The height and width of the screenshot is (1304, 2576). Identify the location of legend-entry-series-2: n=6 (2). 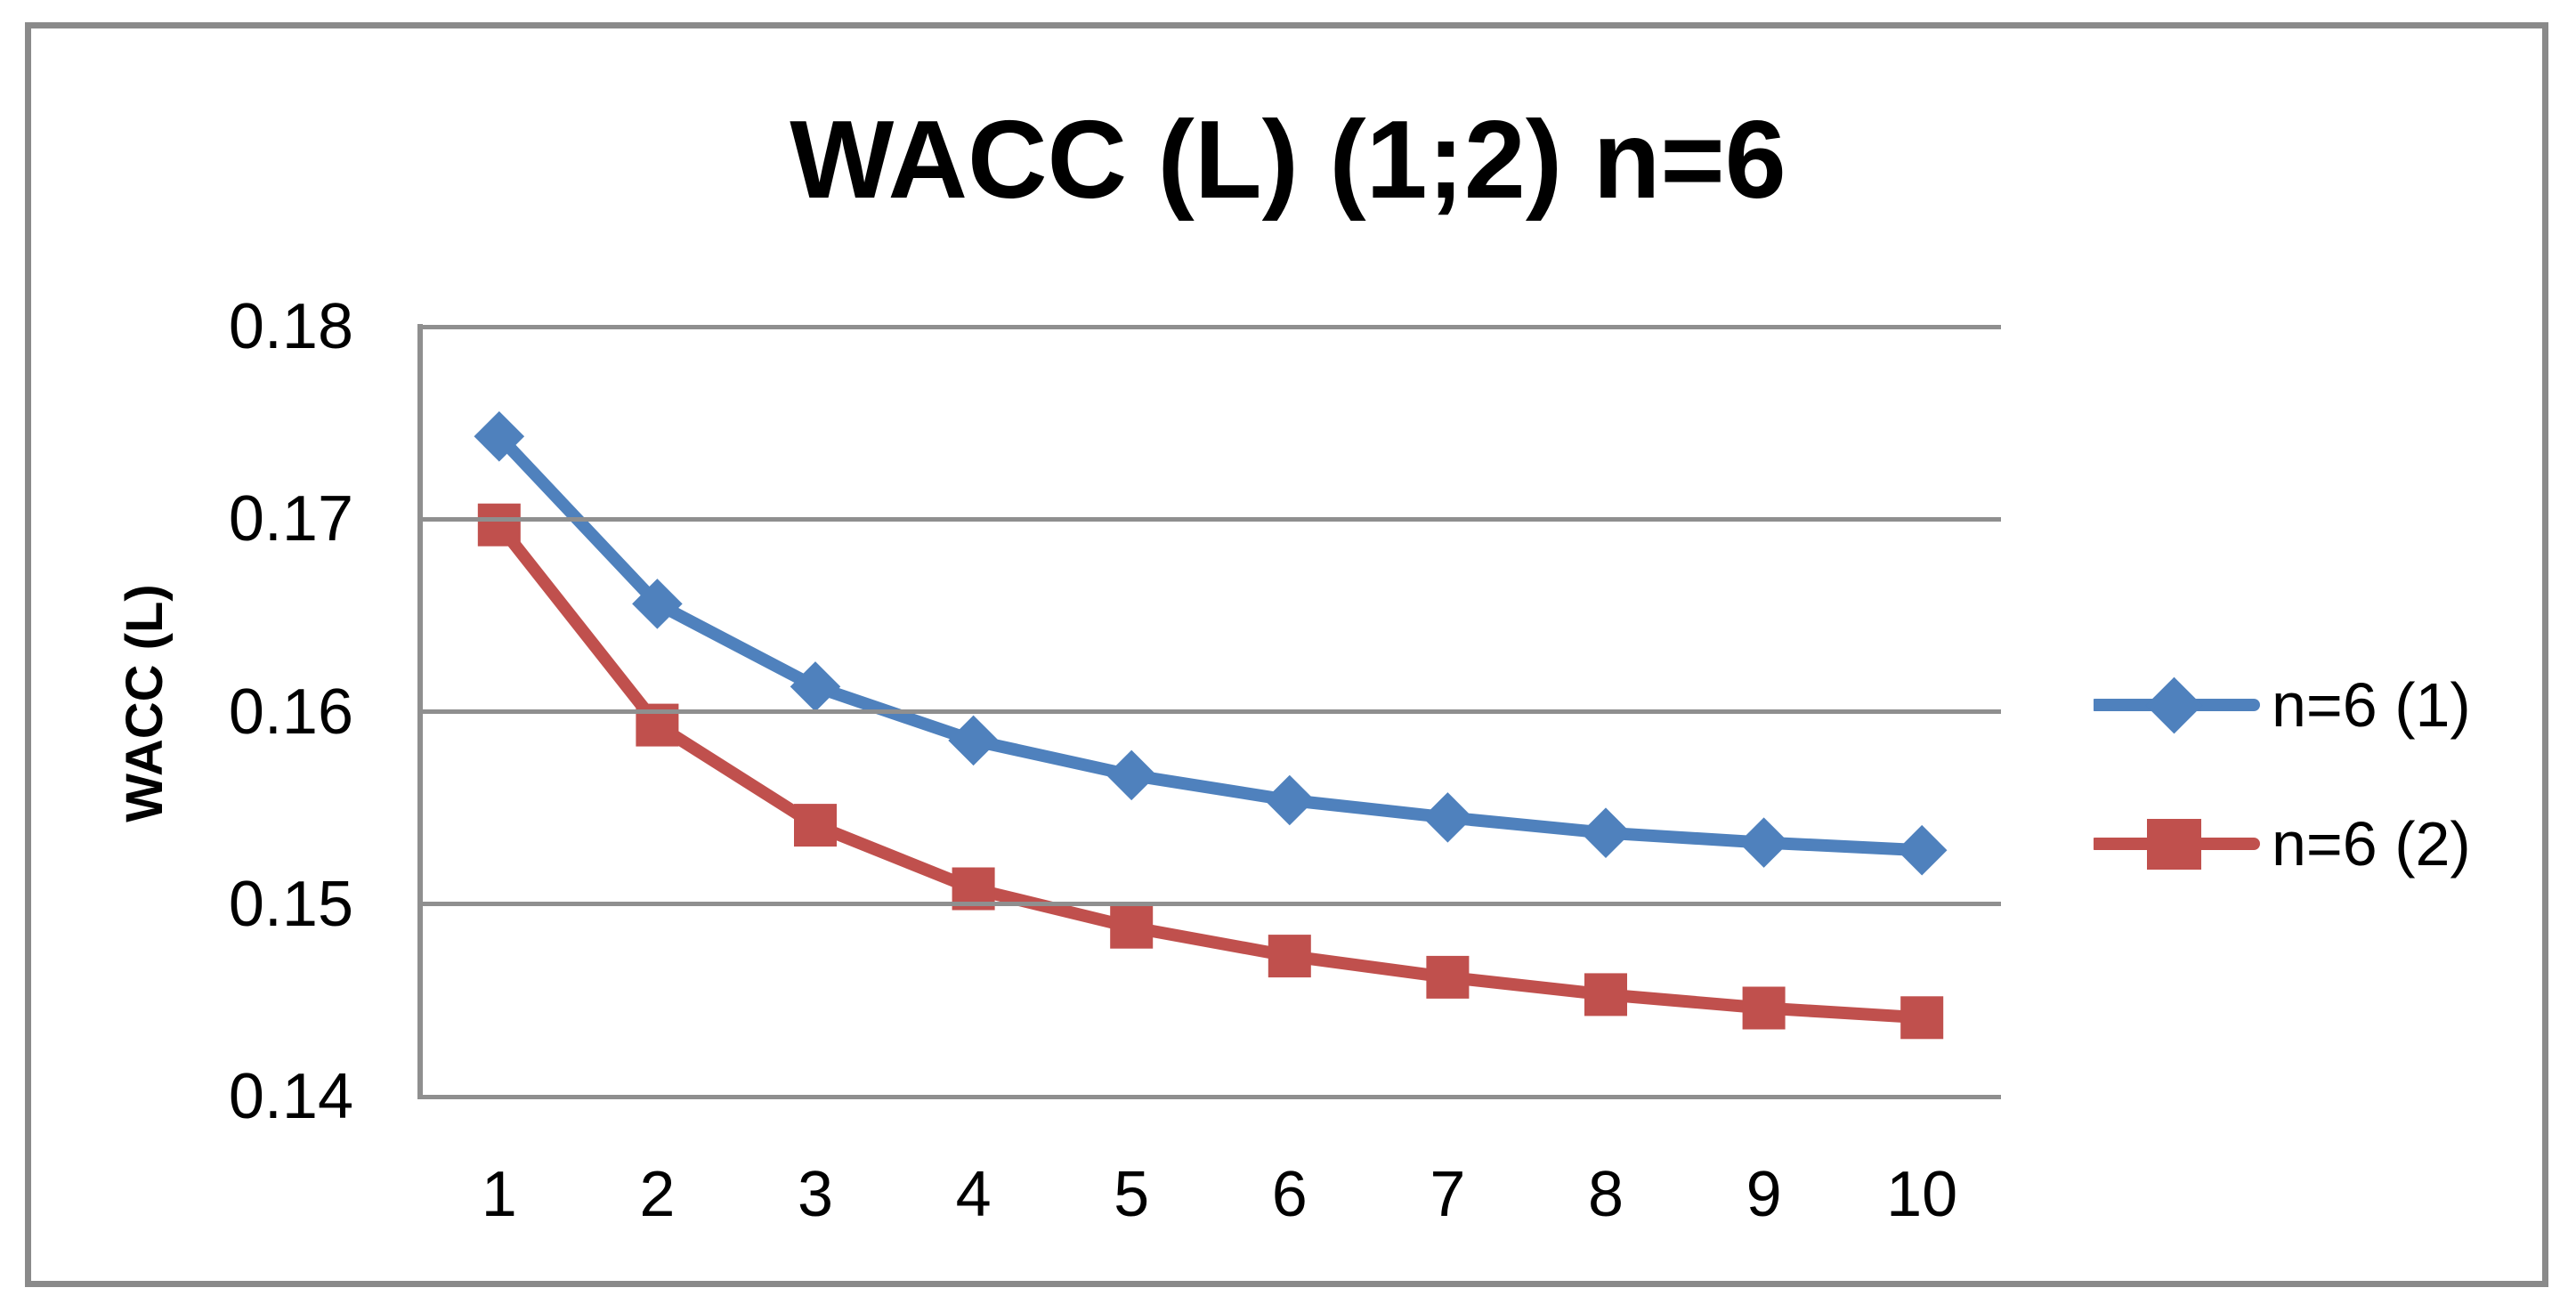
(2283, 843).